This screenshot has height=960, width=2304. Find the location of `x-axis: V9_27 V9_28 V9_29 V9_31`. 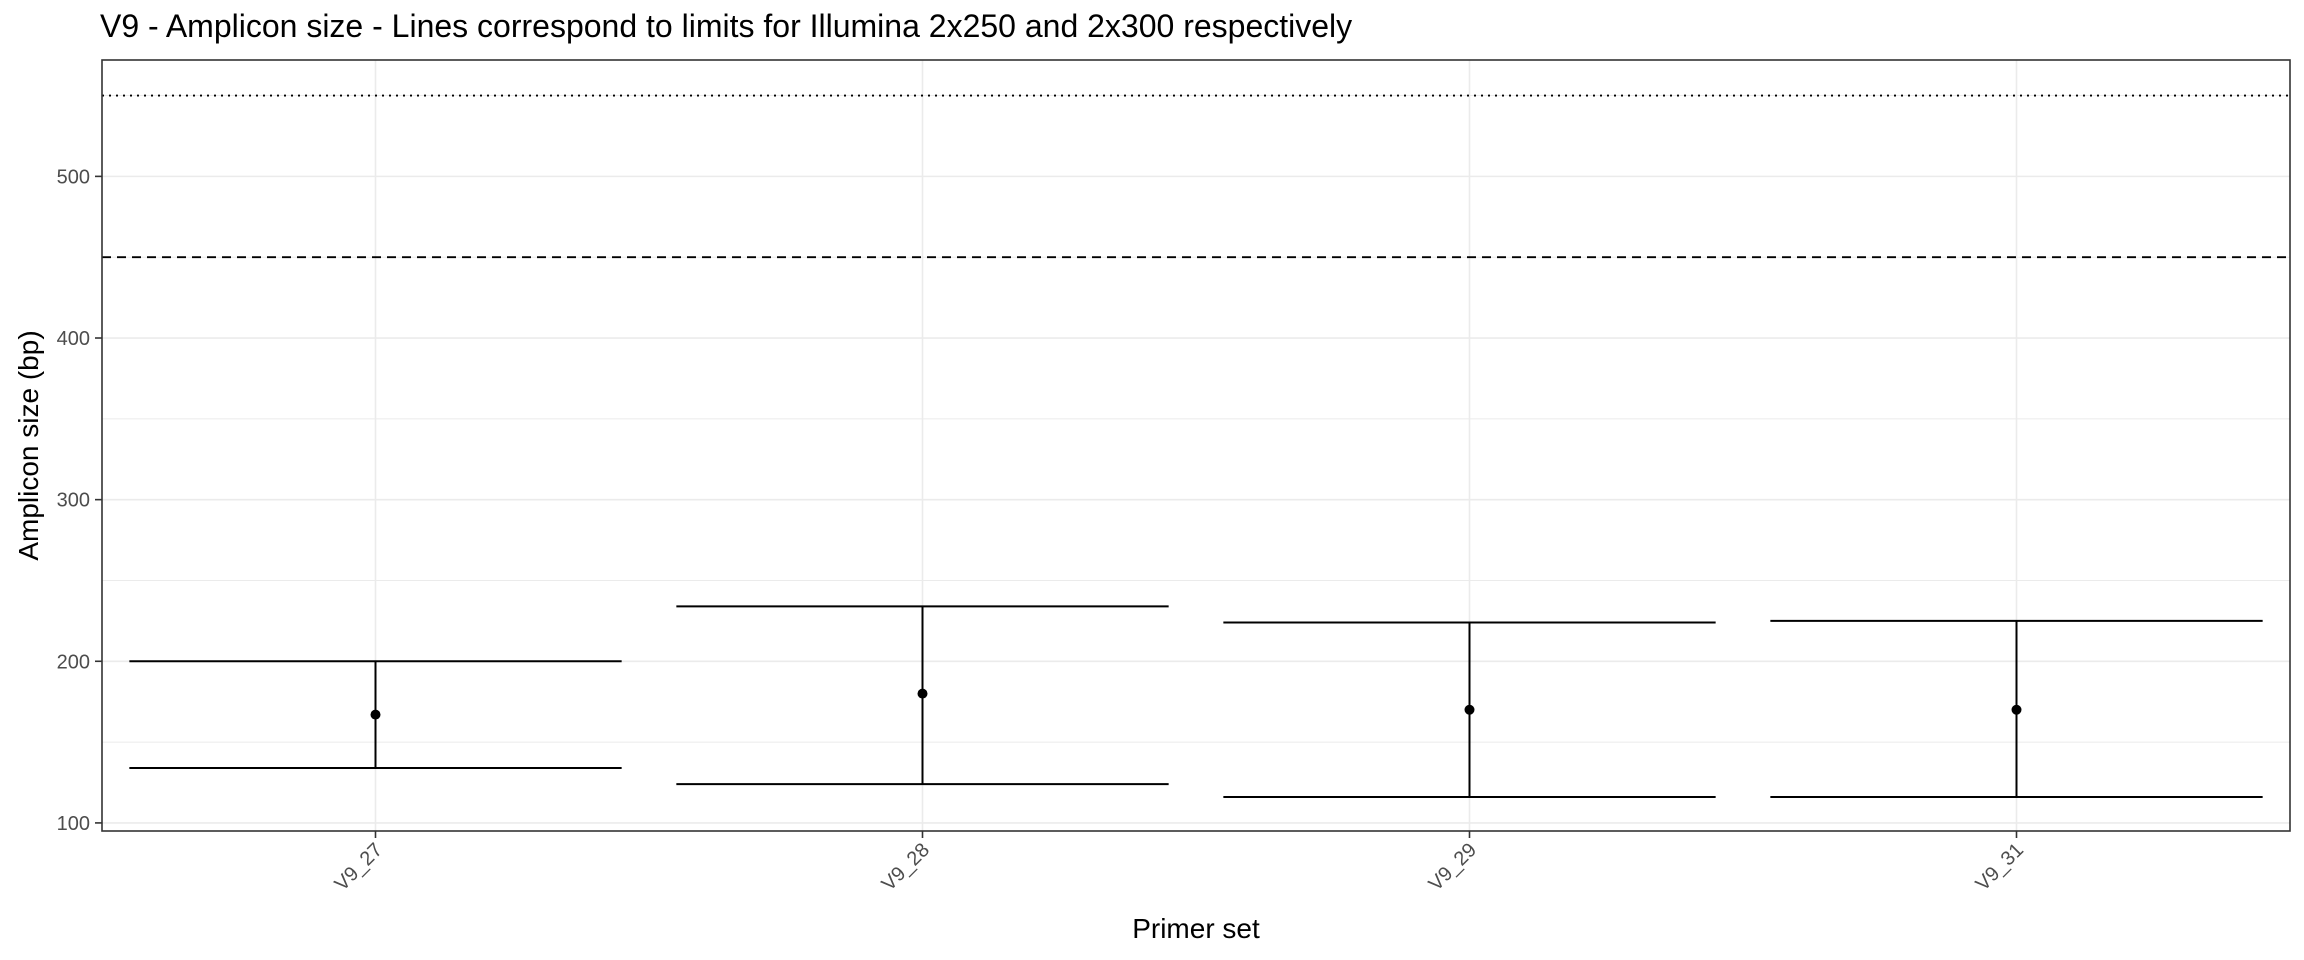

x-axis: V9_27 V9_28 V9_29 V9_31 is located at coordinates (1179, 863).